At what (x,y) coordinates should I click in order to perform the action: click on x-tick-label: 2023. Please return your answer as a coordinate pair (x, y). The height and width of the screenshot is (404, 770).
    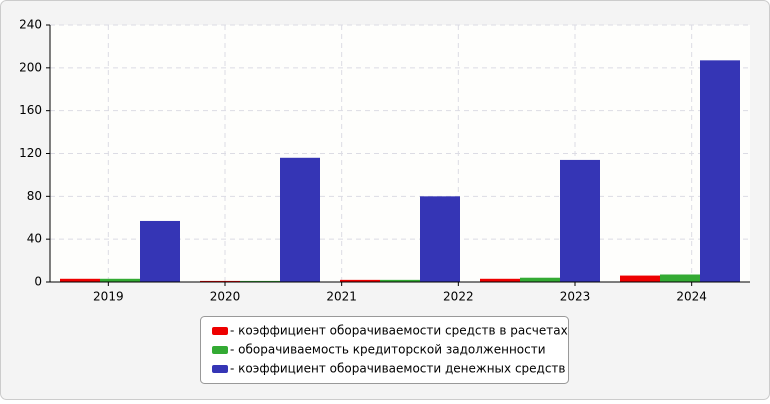
    Looking at the image, I should click on (575, 297).